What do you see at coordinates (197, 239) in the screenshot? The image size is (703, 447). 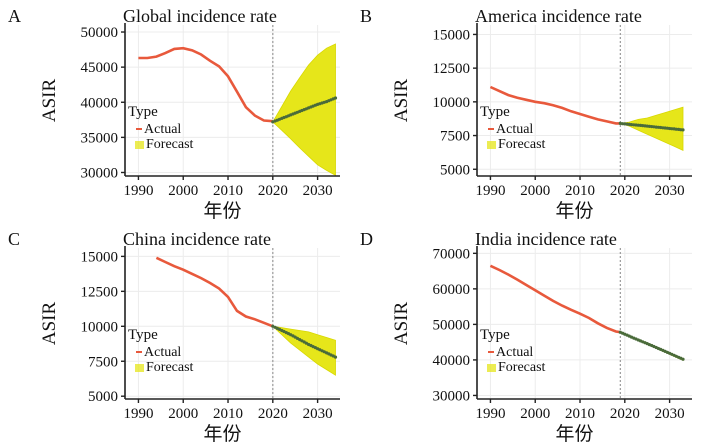 I see `panel-title: China incidence rate` at bounding box center [197, 239].